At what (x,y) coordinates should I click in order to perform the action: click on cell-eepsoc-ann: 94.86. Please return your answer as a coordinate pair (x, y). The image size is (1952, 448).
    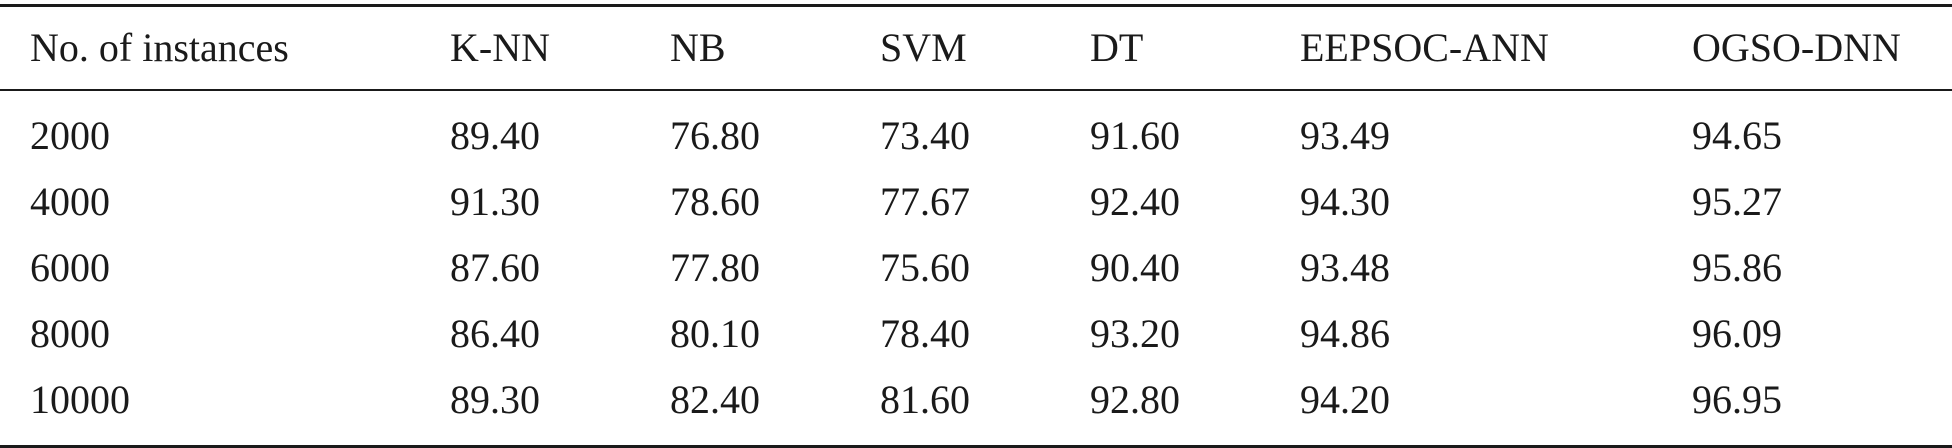
    Looking at the image, I should click on (1345, 333).